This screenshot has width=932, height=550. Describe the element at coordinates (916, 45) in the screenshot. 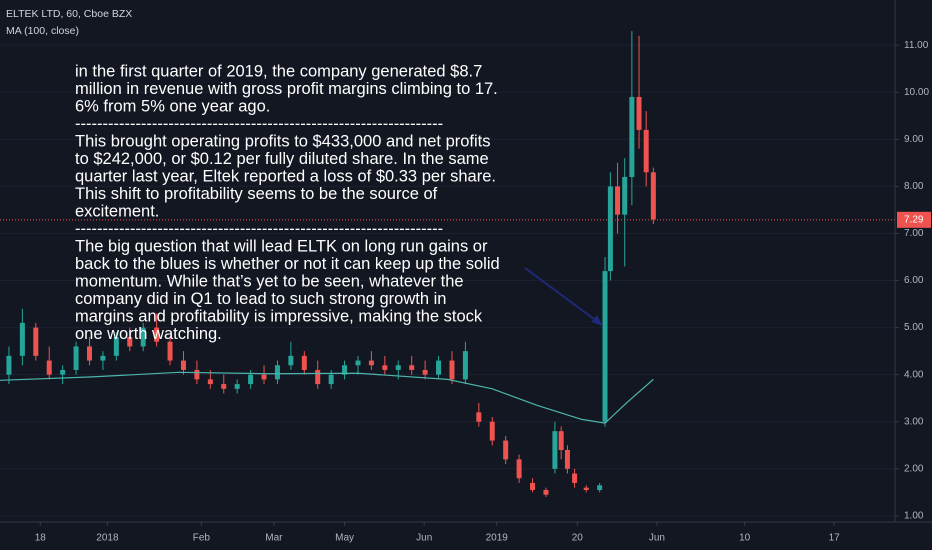

I see `y-tick-label: 11.00` at that location.